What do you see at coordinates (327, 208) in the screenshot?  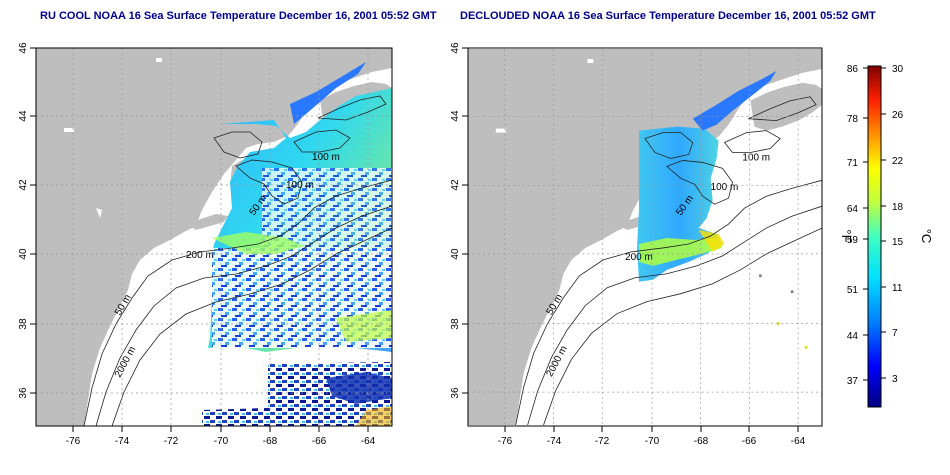 I see `cloud-noise-region` at bounding box center [327, 208].